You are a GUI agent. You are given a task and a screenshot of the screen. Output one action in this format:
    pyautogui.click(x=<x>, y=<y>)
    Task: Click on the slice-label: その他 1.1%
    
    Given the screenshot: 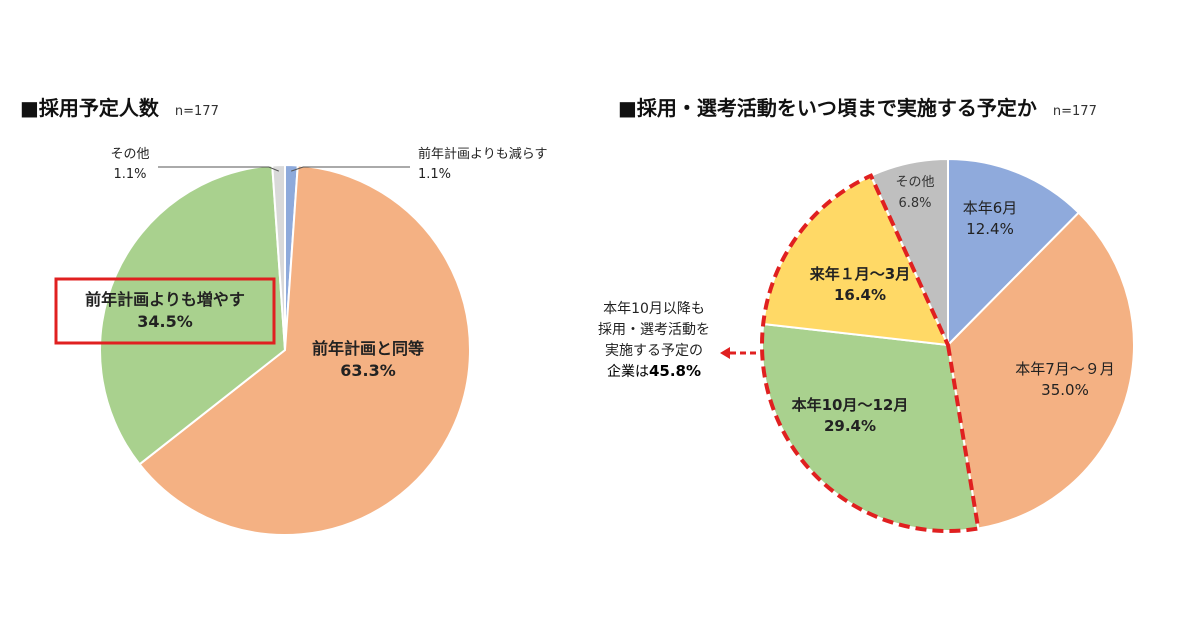 What is the action you would take?
    pyautogui.click(x=129, y=164)
    